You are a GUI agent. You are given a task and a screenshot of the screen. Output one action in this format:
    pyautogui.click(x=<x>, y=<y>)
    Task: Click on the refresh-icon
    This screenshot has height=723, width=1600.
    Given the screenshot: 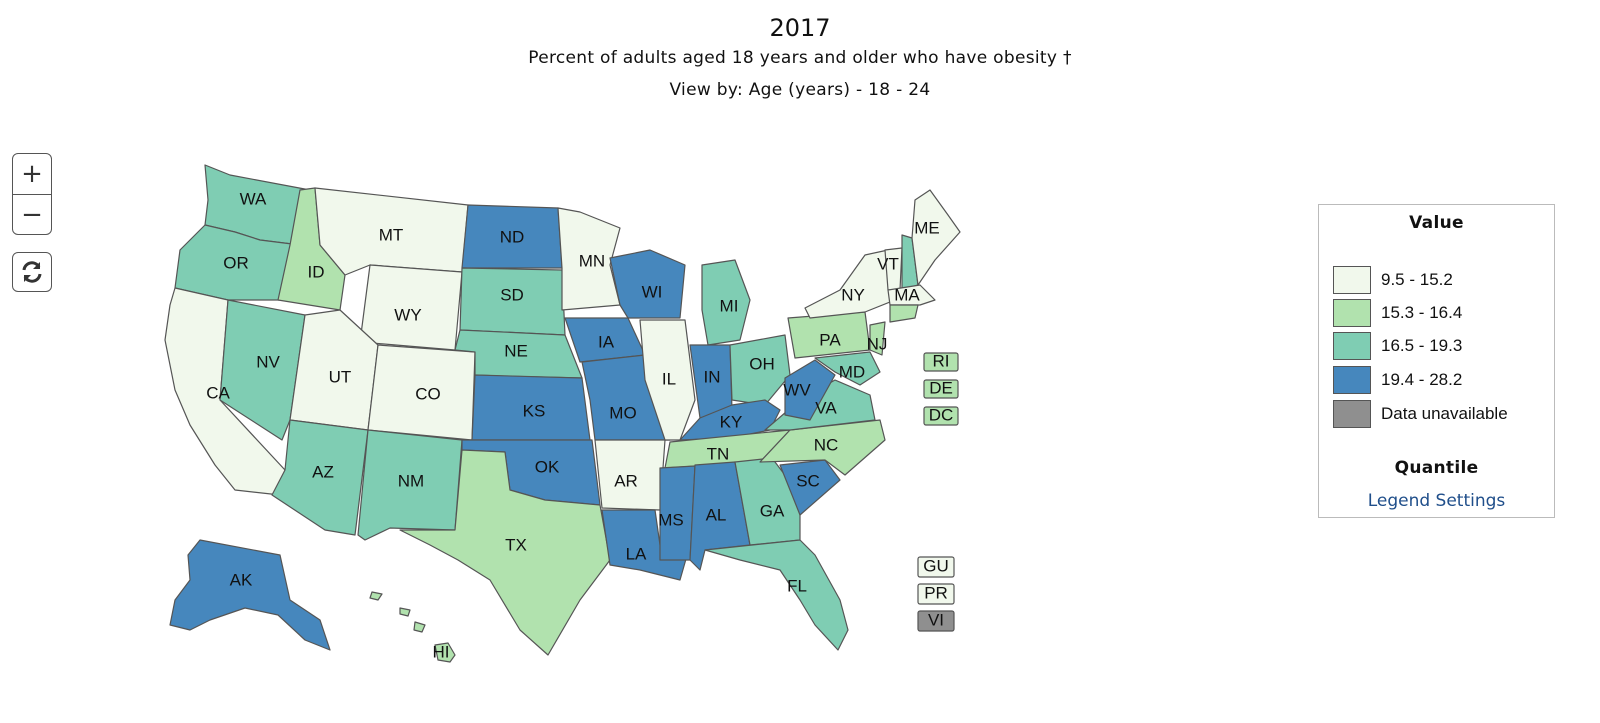 What is the action you would take?
    pyautogui.click(x=32, y=272)
    